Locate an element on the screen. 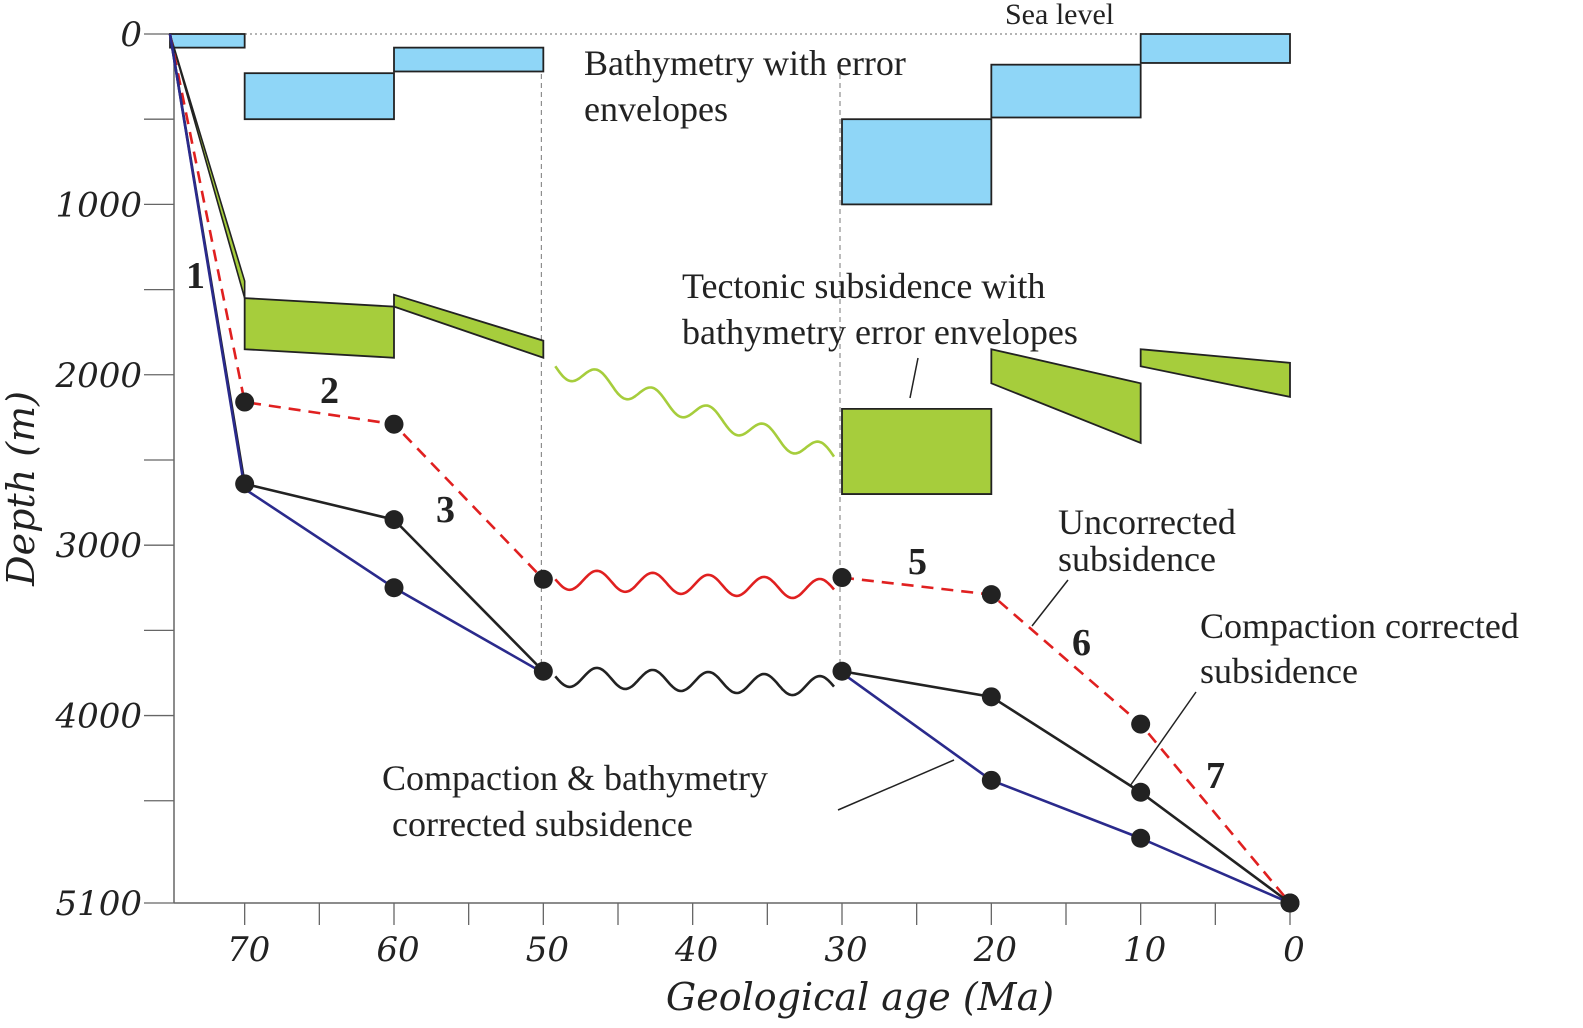 This screenshot has width=1583, height=1028. tectonic-leader-line is located at coordinates (914, 378).